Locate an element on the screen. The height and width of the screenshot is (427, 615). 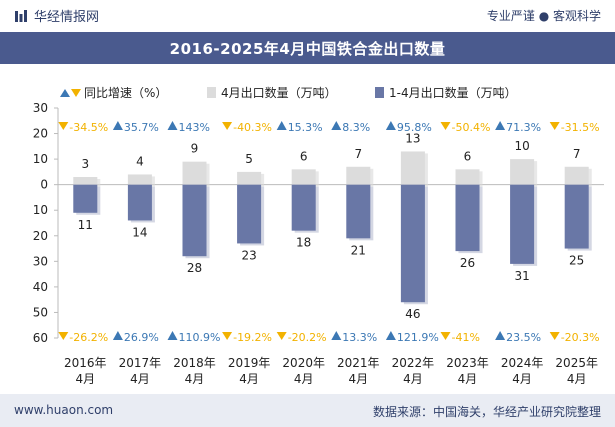
x-tick-label-year: 2018年 is located at coordinates (194, 363).